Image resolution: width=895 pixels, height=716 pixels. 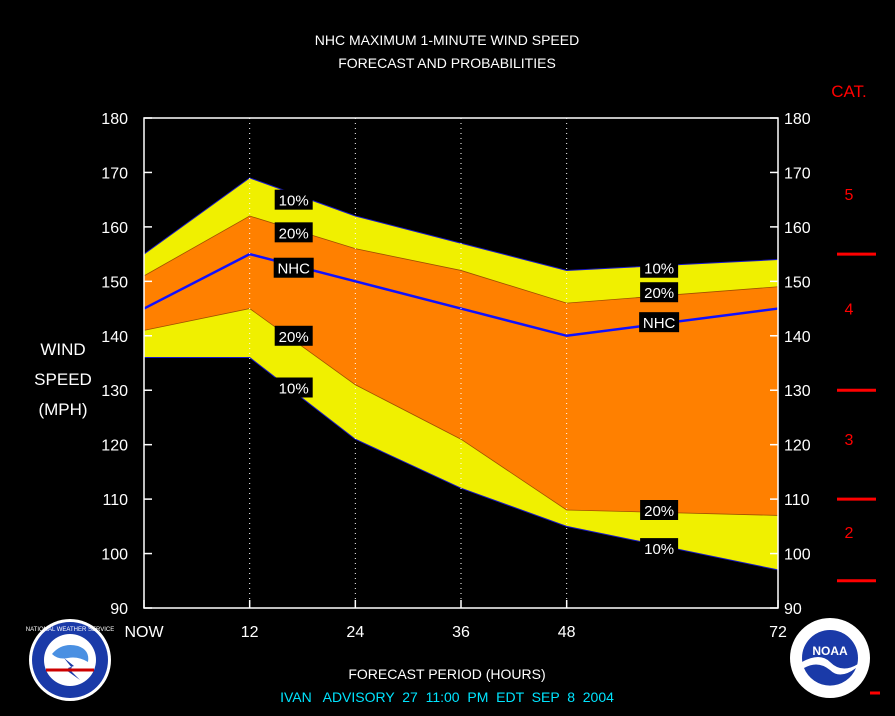 What do you see at coordinates (461, 295) in the screenshot?
I see `nhc-forecast-line` at bounding box center [461, 295].